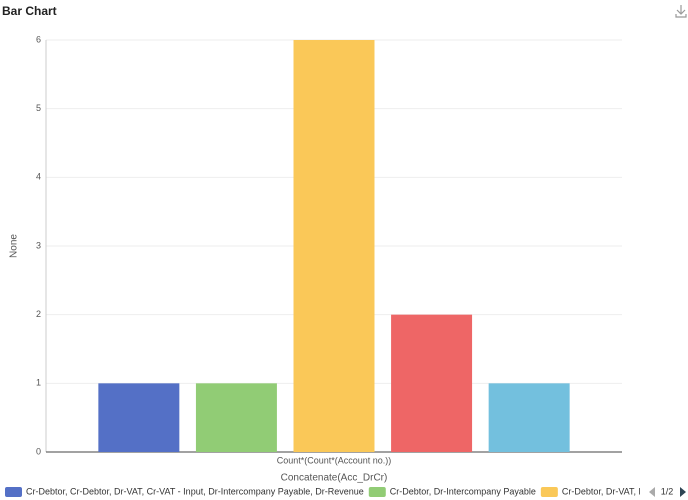 This screenshot has width=688, height=500. What do you see at coordinates (334, 460) in the screenshot?
I see `x-tick-label: Count*(Count*(Account no.))` at bounding box center [334, 460].